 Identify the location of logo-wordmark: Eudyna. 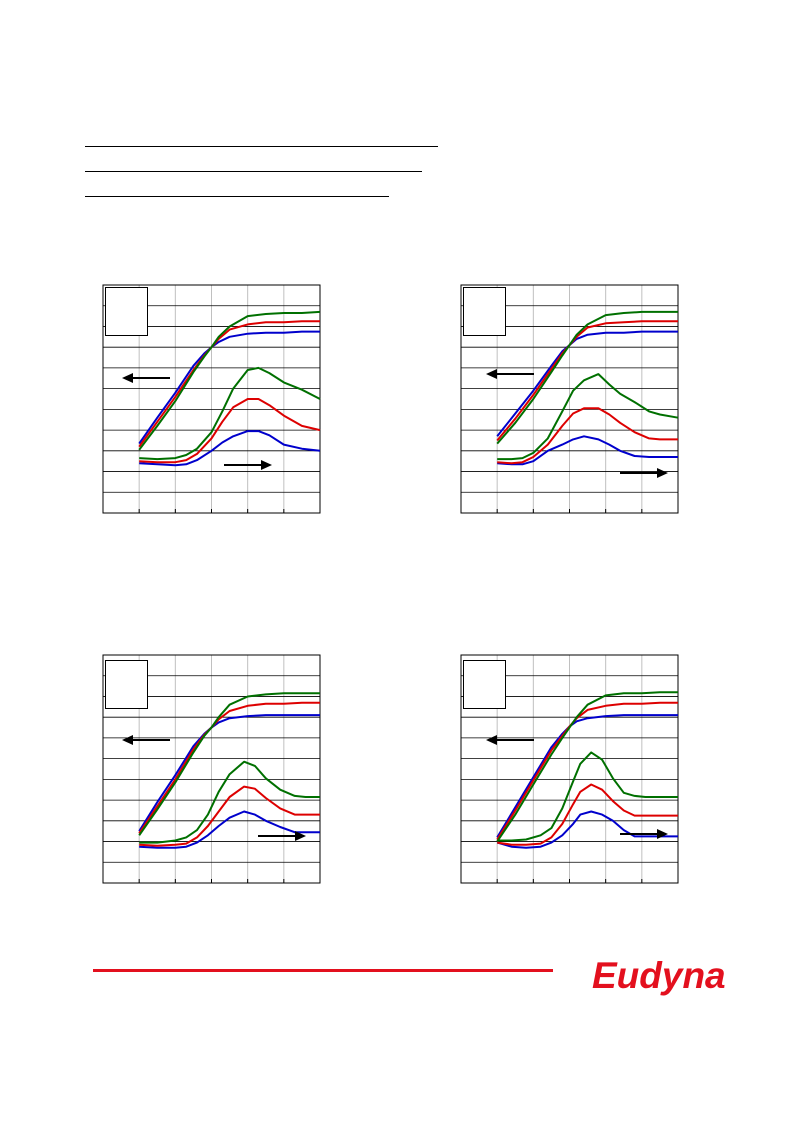
(659, 975).